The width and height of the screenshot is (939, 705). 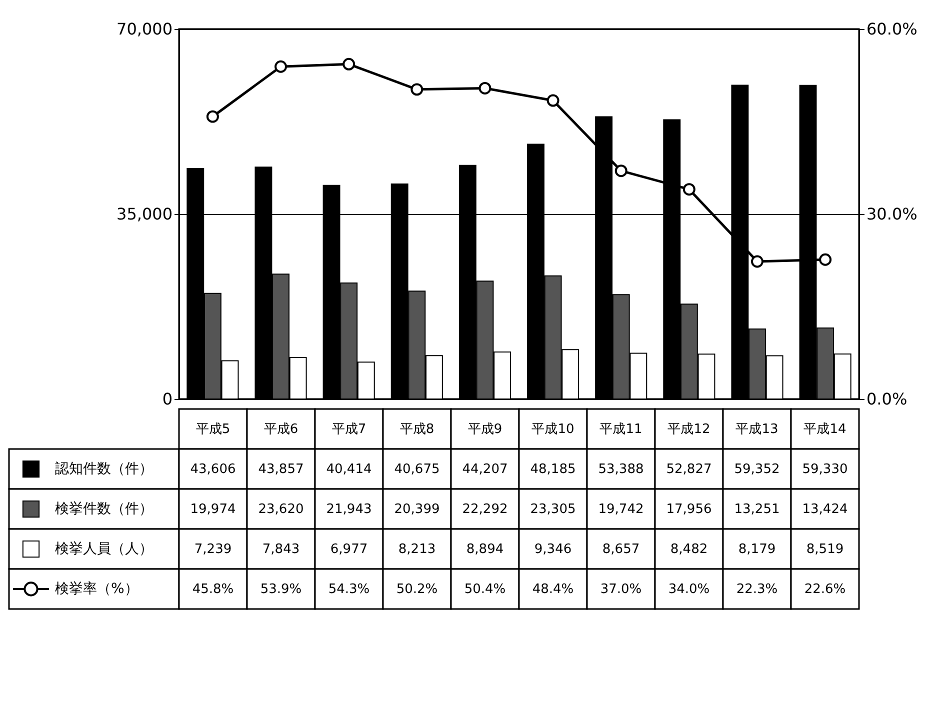 What do you see at coordinates (757, 429) in the screenshot?
I see `x-tick-label: 平成13` at bounding box center [757, 429].